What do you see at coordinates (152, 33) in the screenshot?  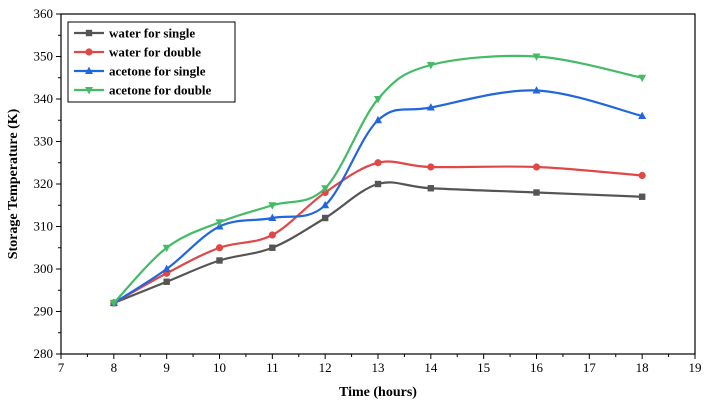 I see `legend-label-water-for-single: water for single` at bounding box center [152, 33].